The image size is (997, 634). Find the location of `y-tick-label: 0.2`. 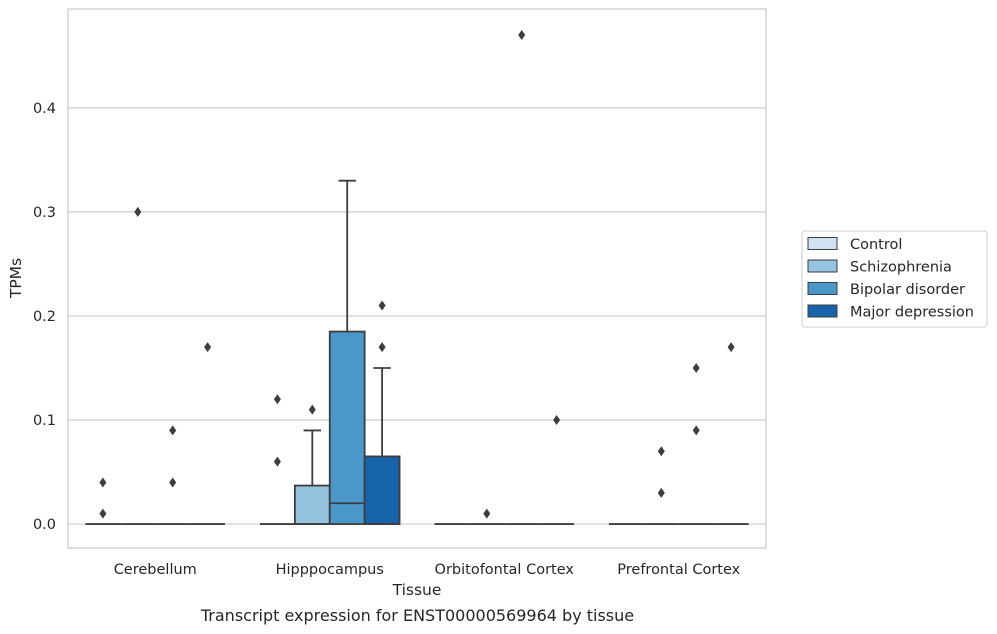

y-tick-label: 0.2 is located at coordinates (44, 317).